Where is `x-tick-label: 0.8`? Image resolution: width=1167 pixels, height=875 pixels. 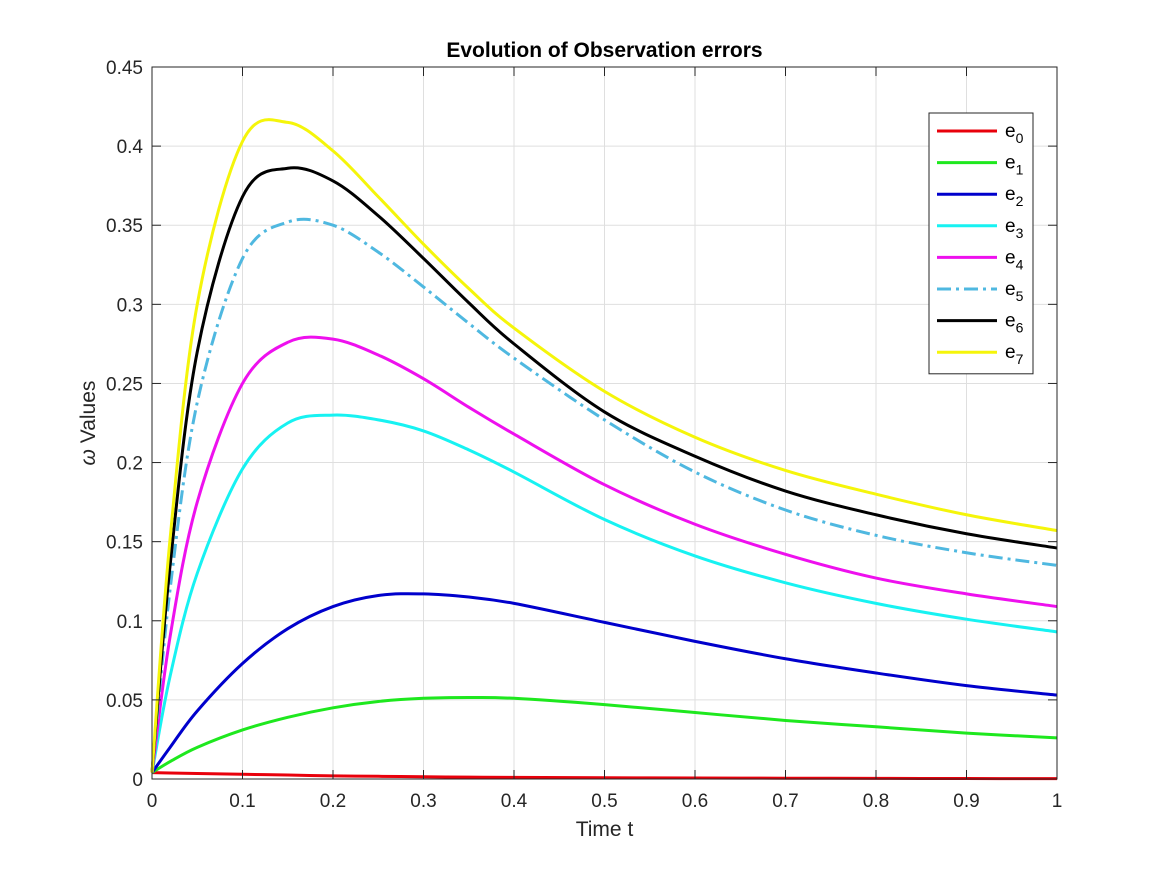 x-tick-label: 0.8 is located at coordinates (876, 801).